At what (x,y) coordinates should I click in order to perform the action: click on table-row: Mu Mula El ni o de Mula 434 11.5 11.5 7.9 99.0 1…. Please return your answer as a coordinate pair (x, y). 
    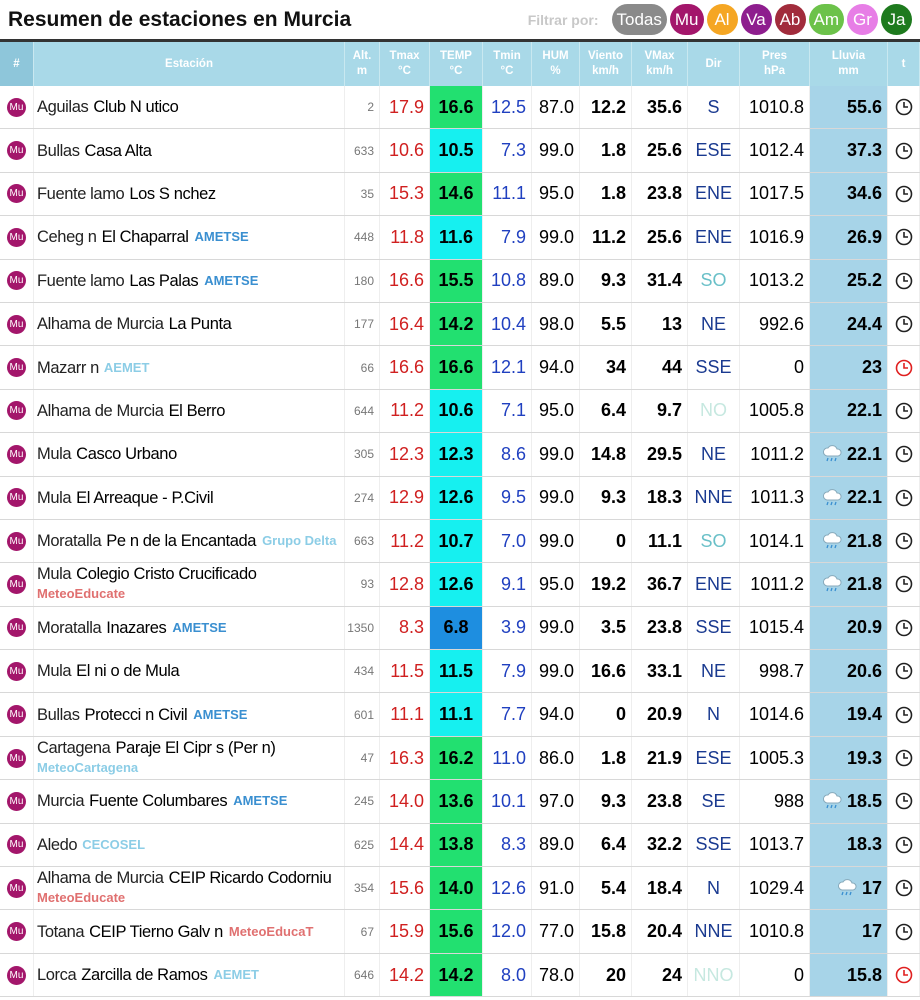
    Looking at the image, I should click on (460, 672).